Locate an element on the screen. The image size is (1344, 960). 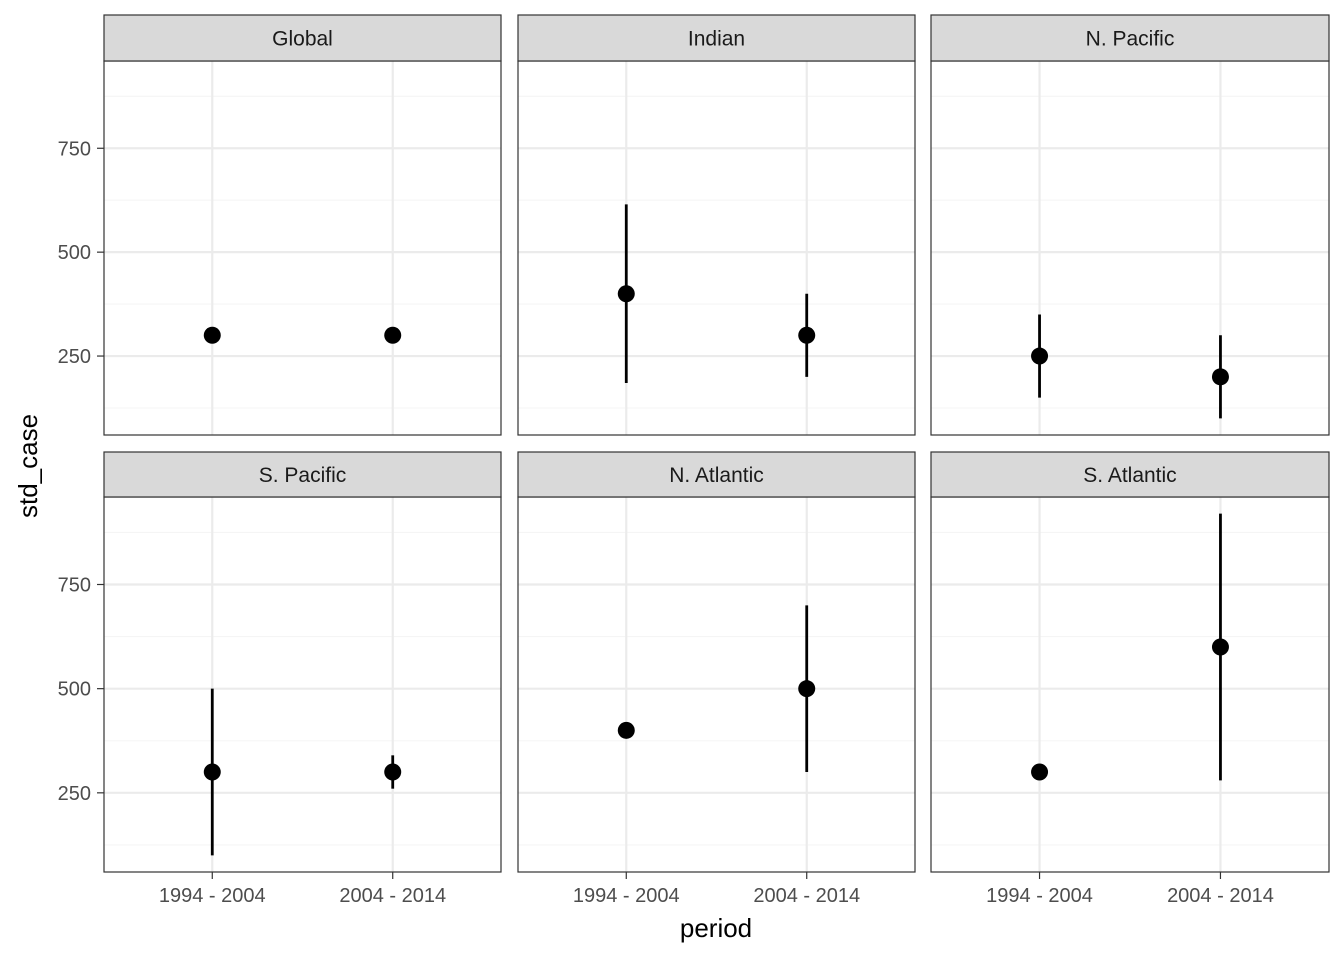
facet-panel-2: N. Pacific is located at coordinates (1130, 225).